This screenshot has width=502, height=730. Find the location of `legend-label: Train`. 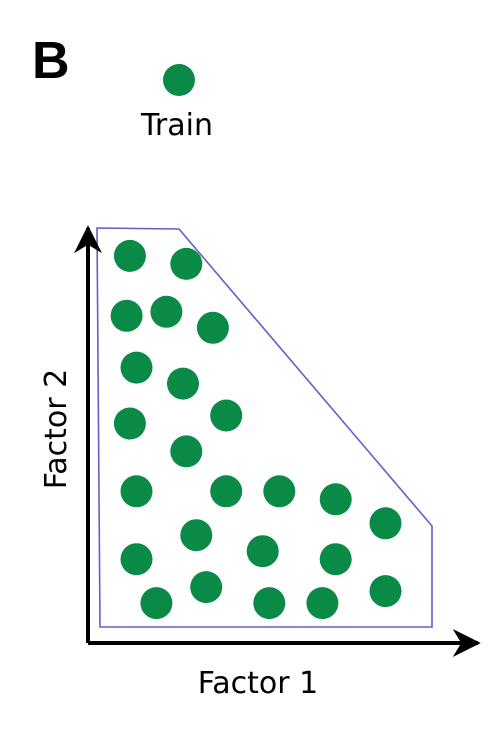

legend-label: Train is located at coordinates (176, 125).